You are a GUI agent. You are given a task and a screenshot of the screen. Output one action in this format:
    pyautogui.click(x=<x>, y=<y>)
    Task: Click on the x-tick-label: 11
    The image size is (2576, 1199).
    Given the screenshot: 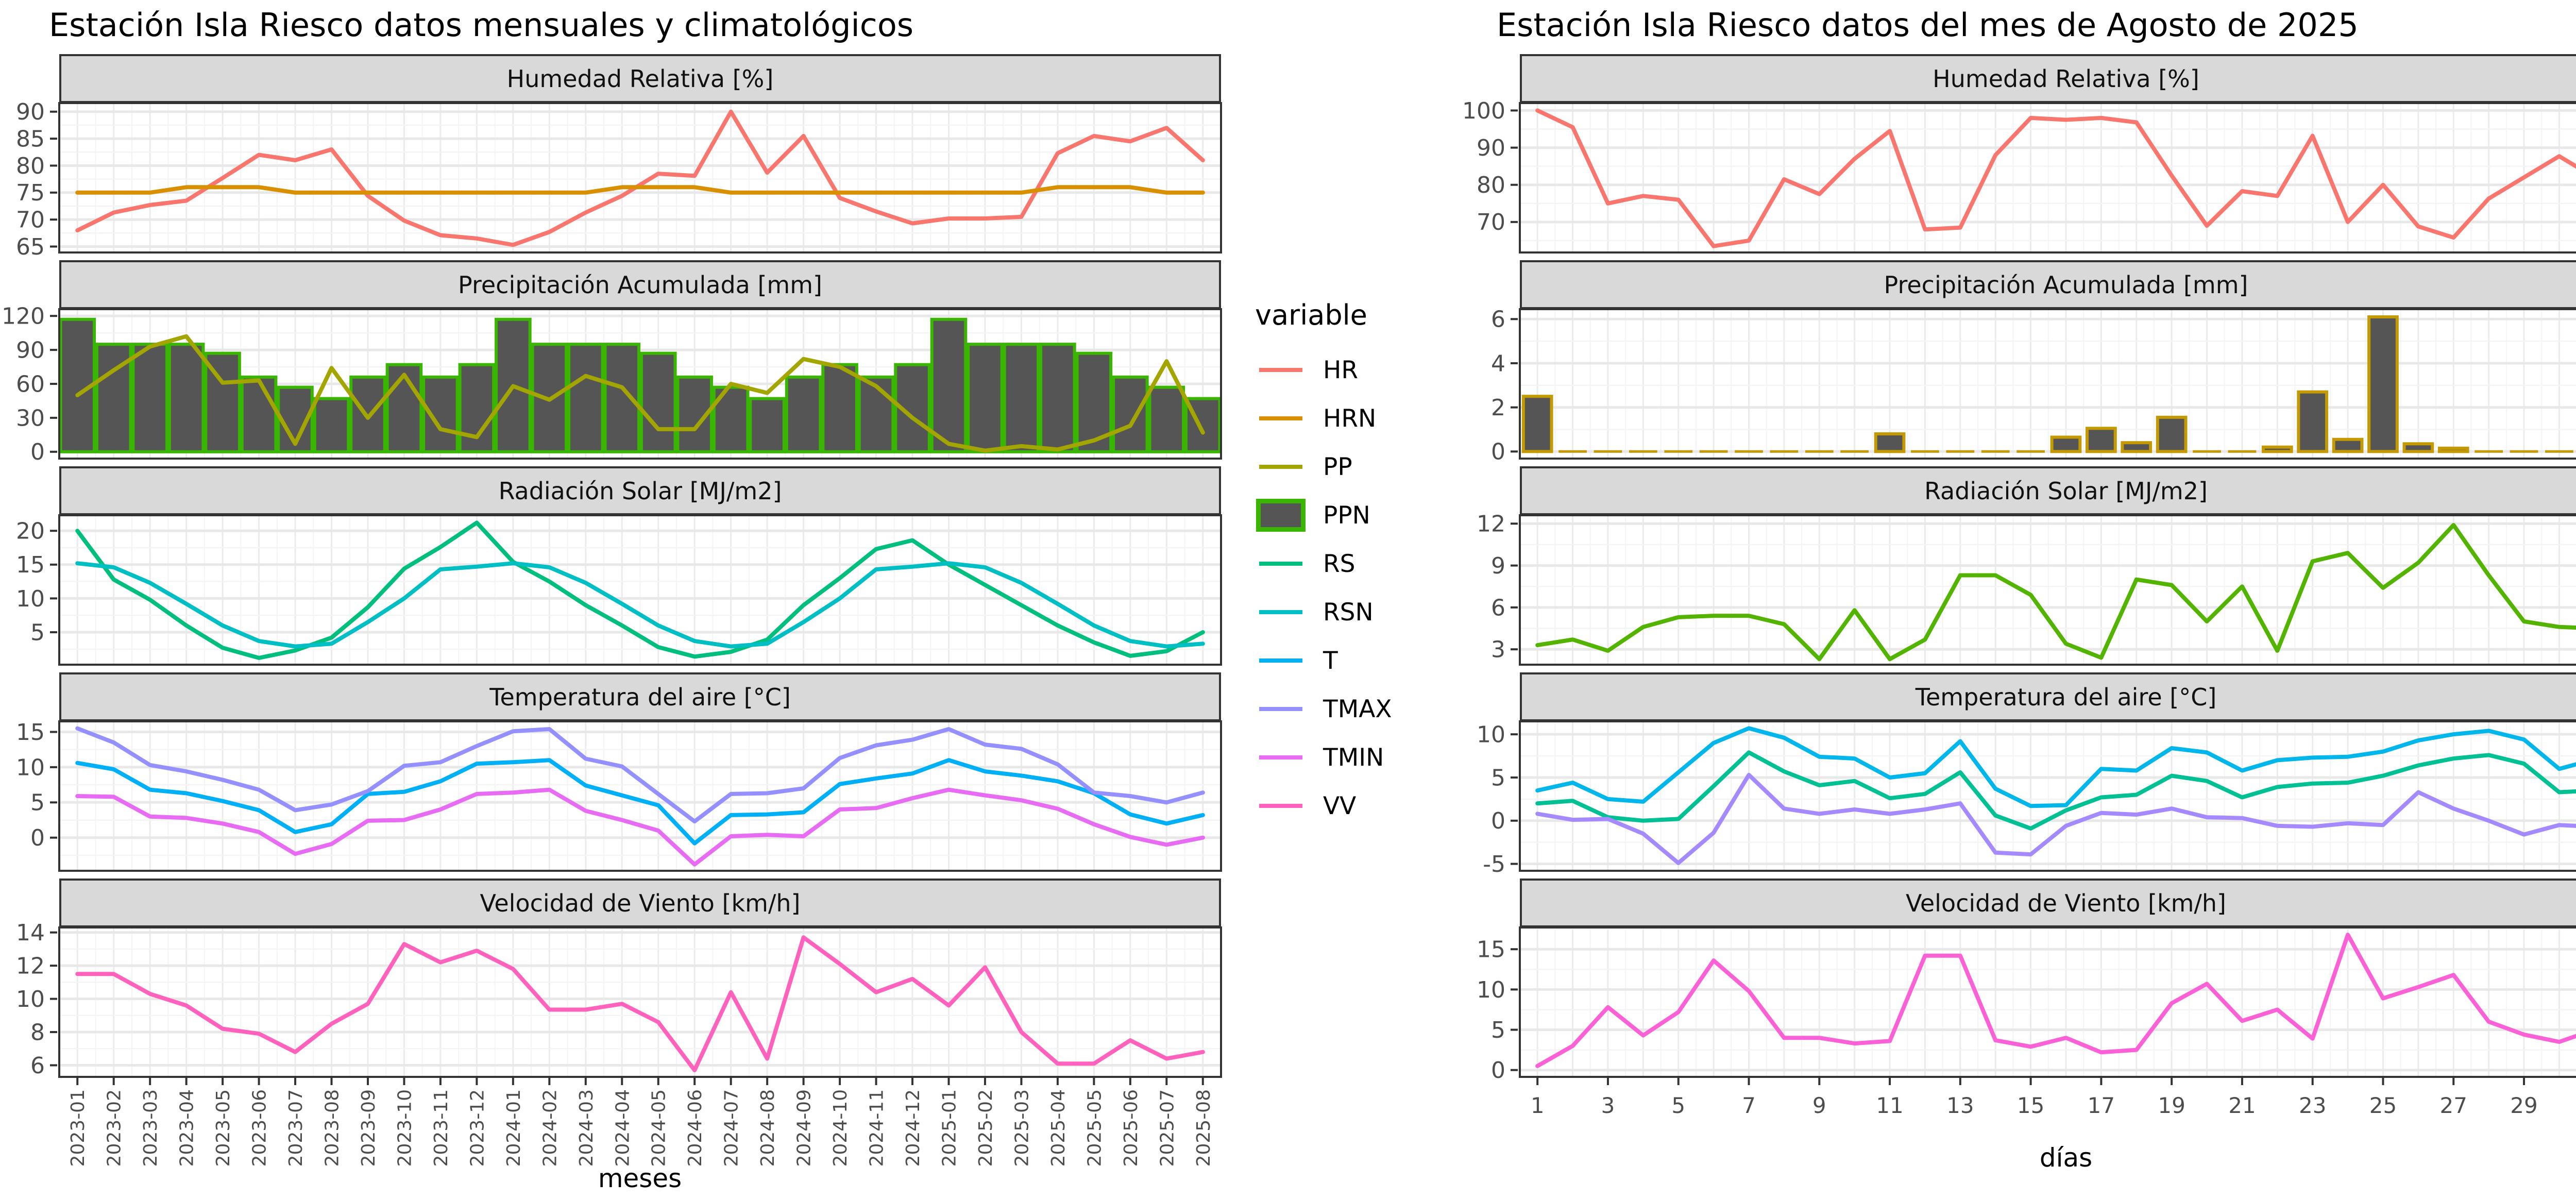 What is the action you would take?
    pyautogui.click(x=1889, y=1105)
    